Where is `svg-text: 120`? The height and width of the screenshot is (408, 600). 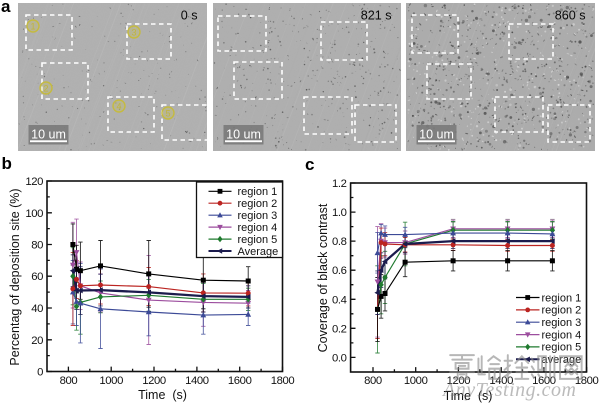 svg-text: 120 is located at coordinates (34, 182).